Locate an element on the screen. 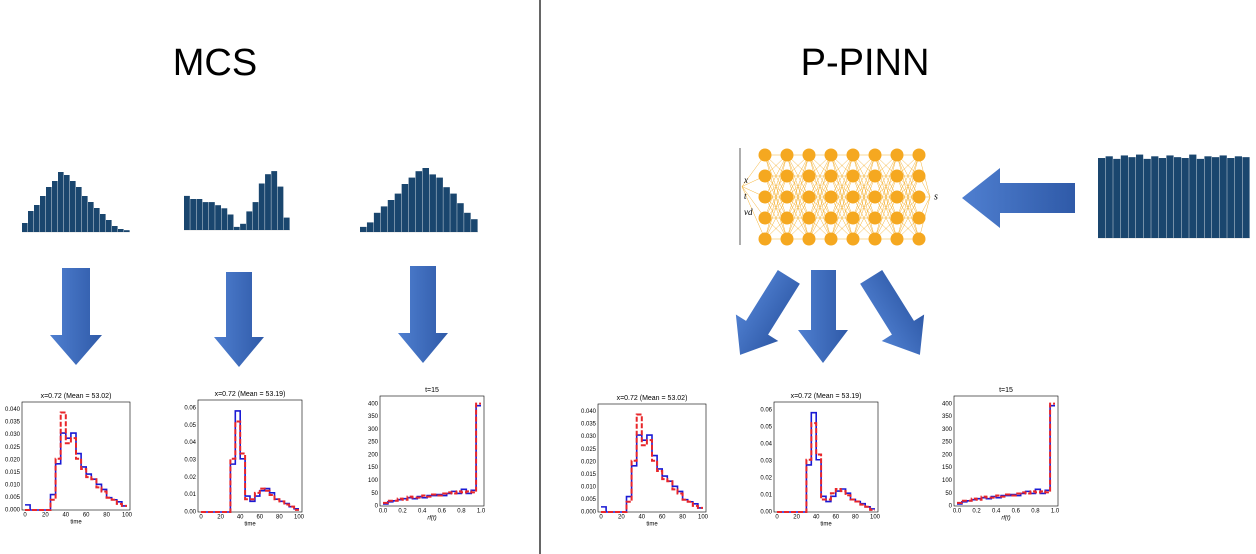  section-title: P-PINN is located at coordinates (865, 63).